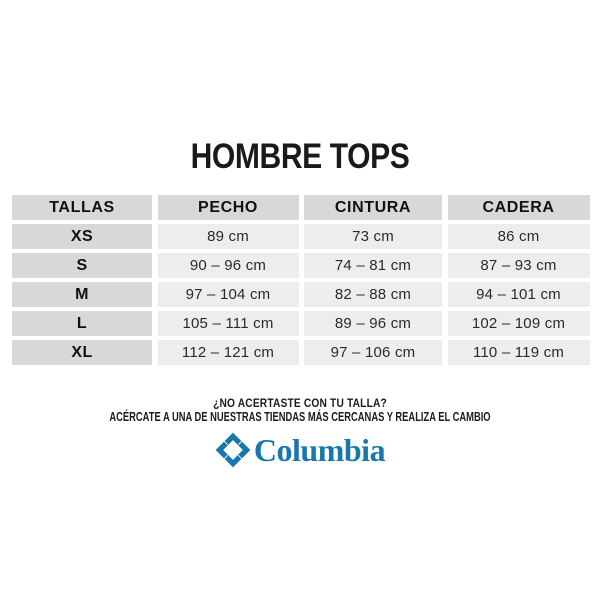  Describe the element at coordinates (518, 323) in the screenshot. I see `value-l-cadera: 102 – 109 cm` at that location.